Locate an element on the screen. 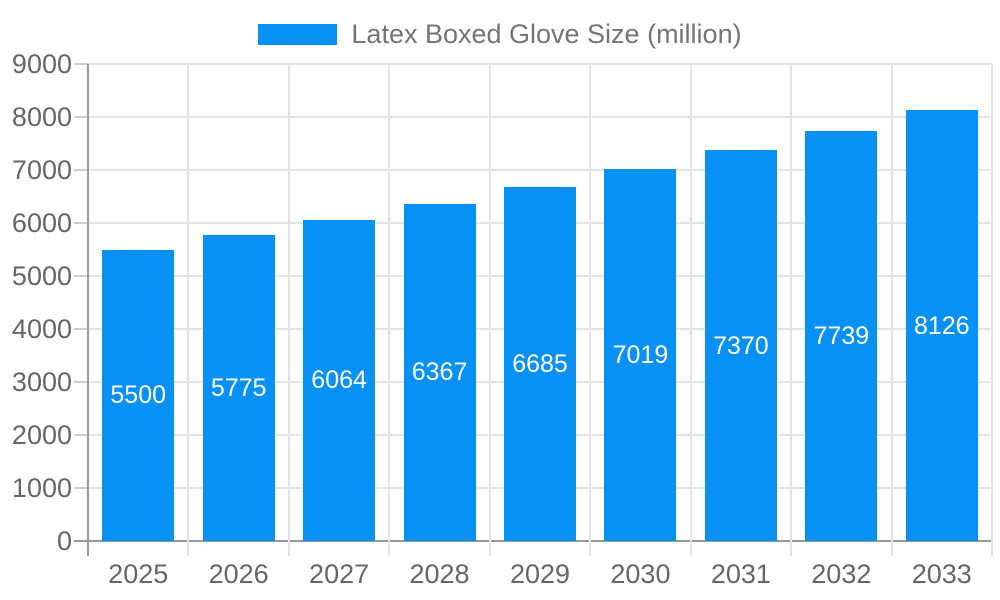 This screenshot has height=600, width=1000. x-tick-label: 2029 is located at coordinates (540, 574).